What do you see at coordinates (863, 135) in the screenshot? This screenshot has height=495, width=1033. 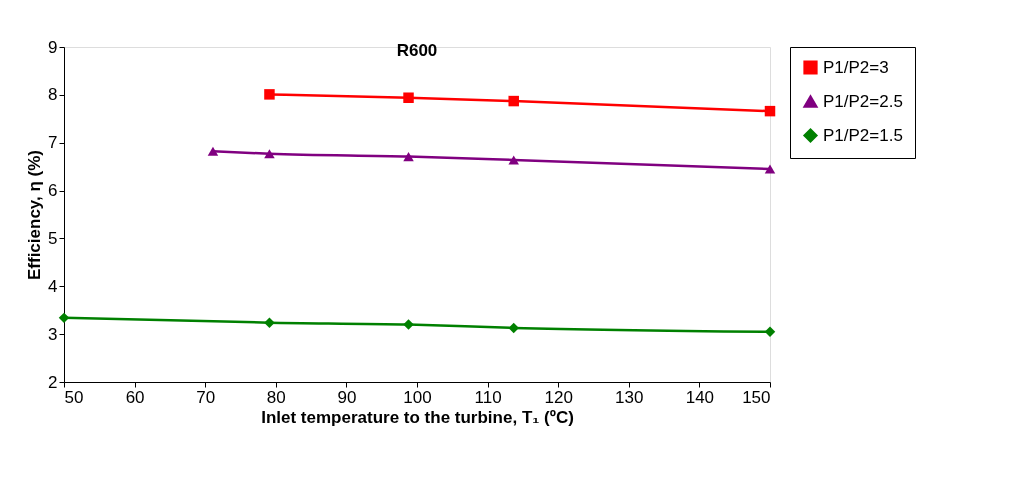 I see `legend-label: P1/P2=1.5` at bounding box center [863, 135].